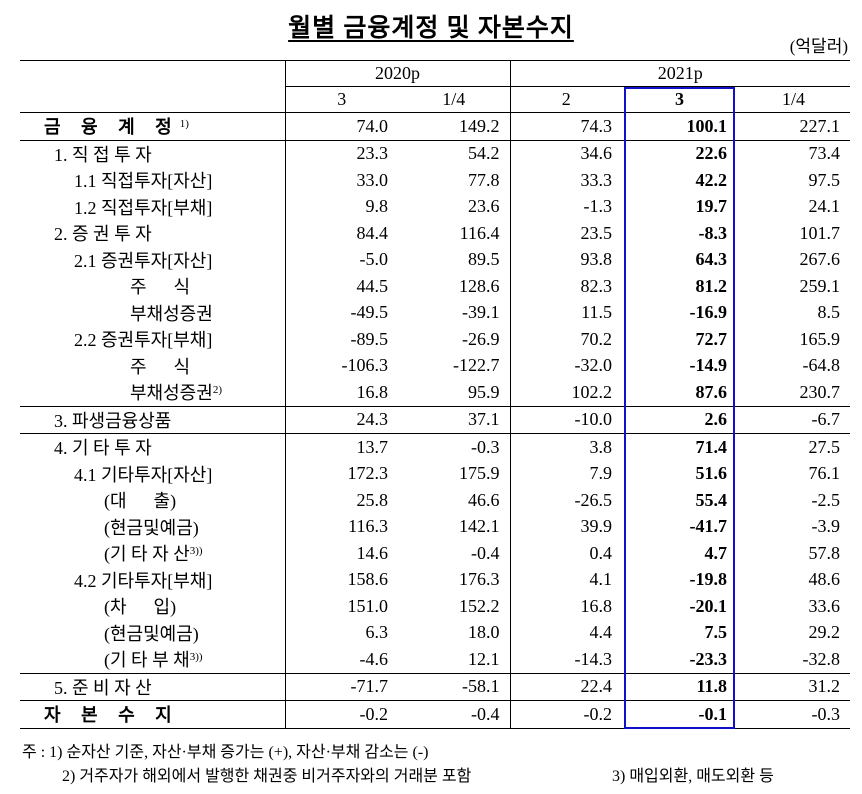 The width and height of the screenshot is (862, 794). What do you see at coordinates (435, 365) in the screenshot?
I see `table-row: 주 식 -106.3 -122.7 -32.0 -14.9 -64.8` at bounding box center [435, 365].